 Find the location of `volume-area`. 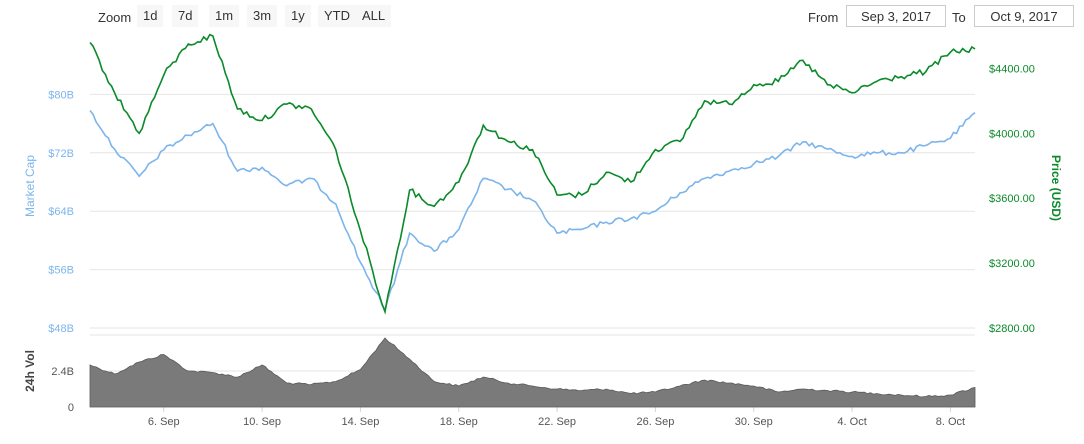

volume-area is located at coordinates (532, 372).